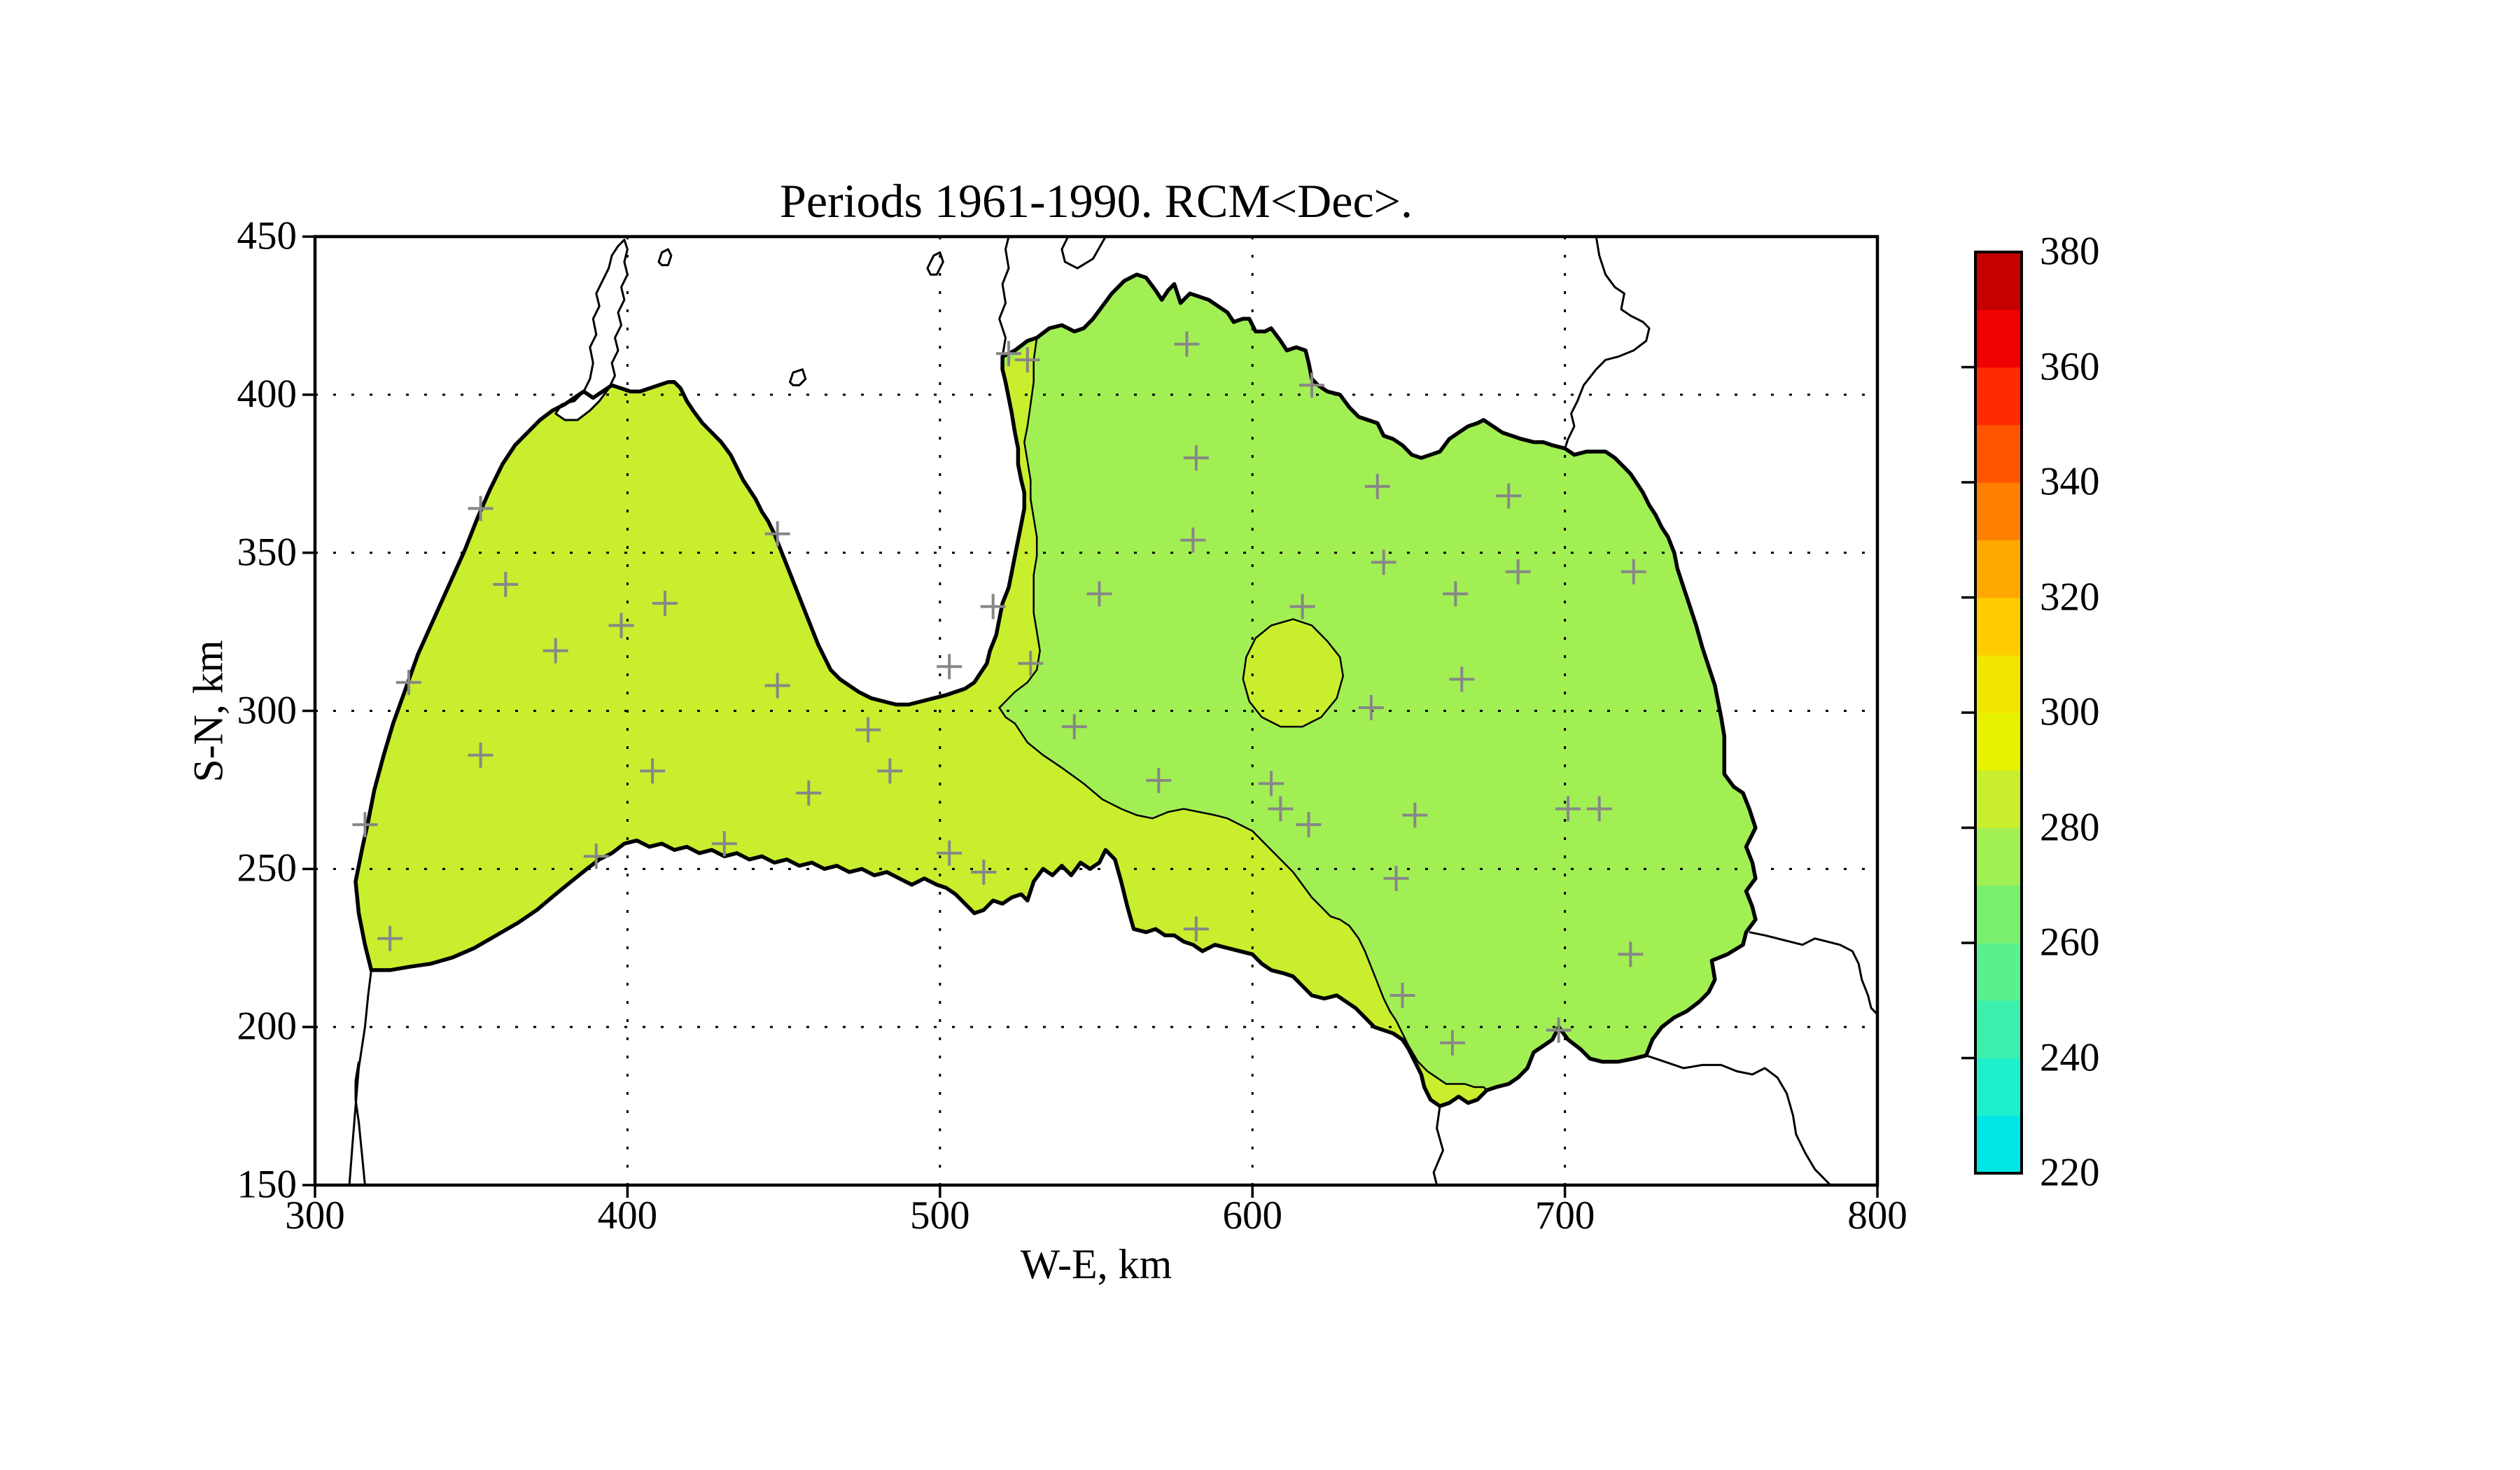 This screenshot has width=2520, height=1470. What do you see at coordinates (267, 1184) in the screenshot?
I see `y-tick-label: 150` at bounding box center [267, 1184].